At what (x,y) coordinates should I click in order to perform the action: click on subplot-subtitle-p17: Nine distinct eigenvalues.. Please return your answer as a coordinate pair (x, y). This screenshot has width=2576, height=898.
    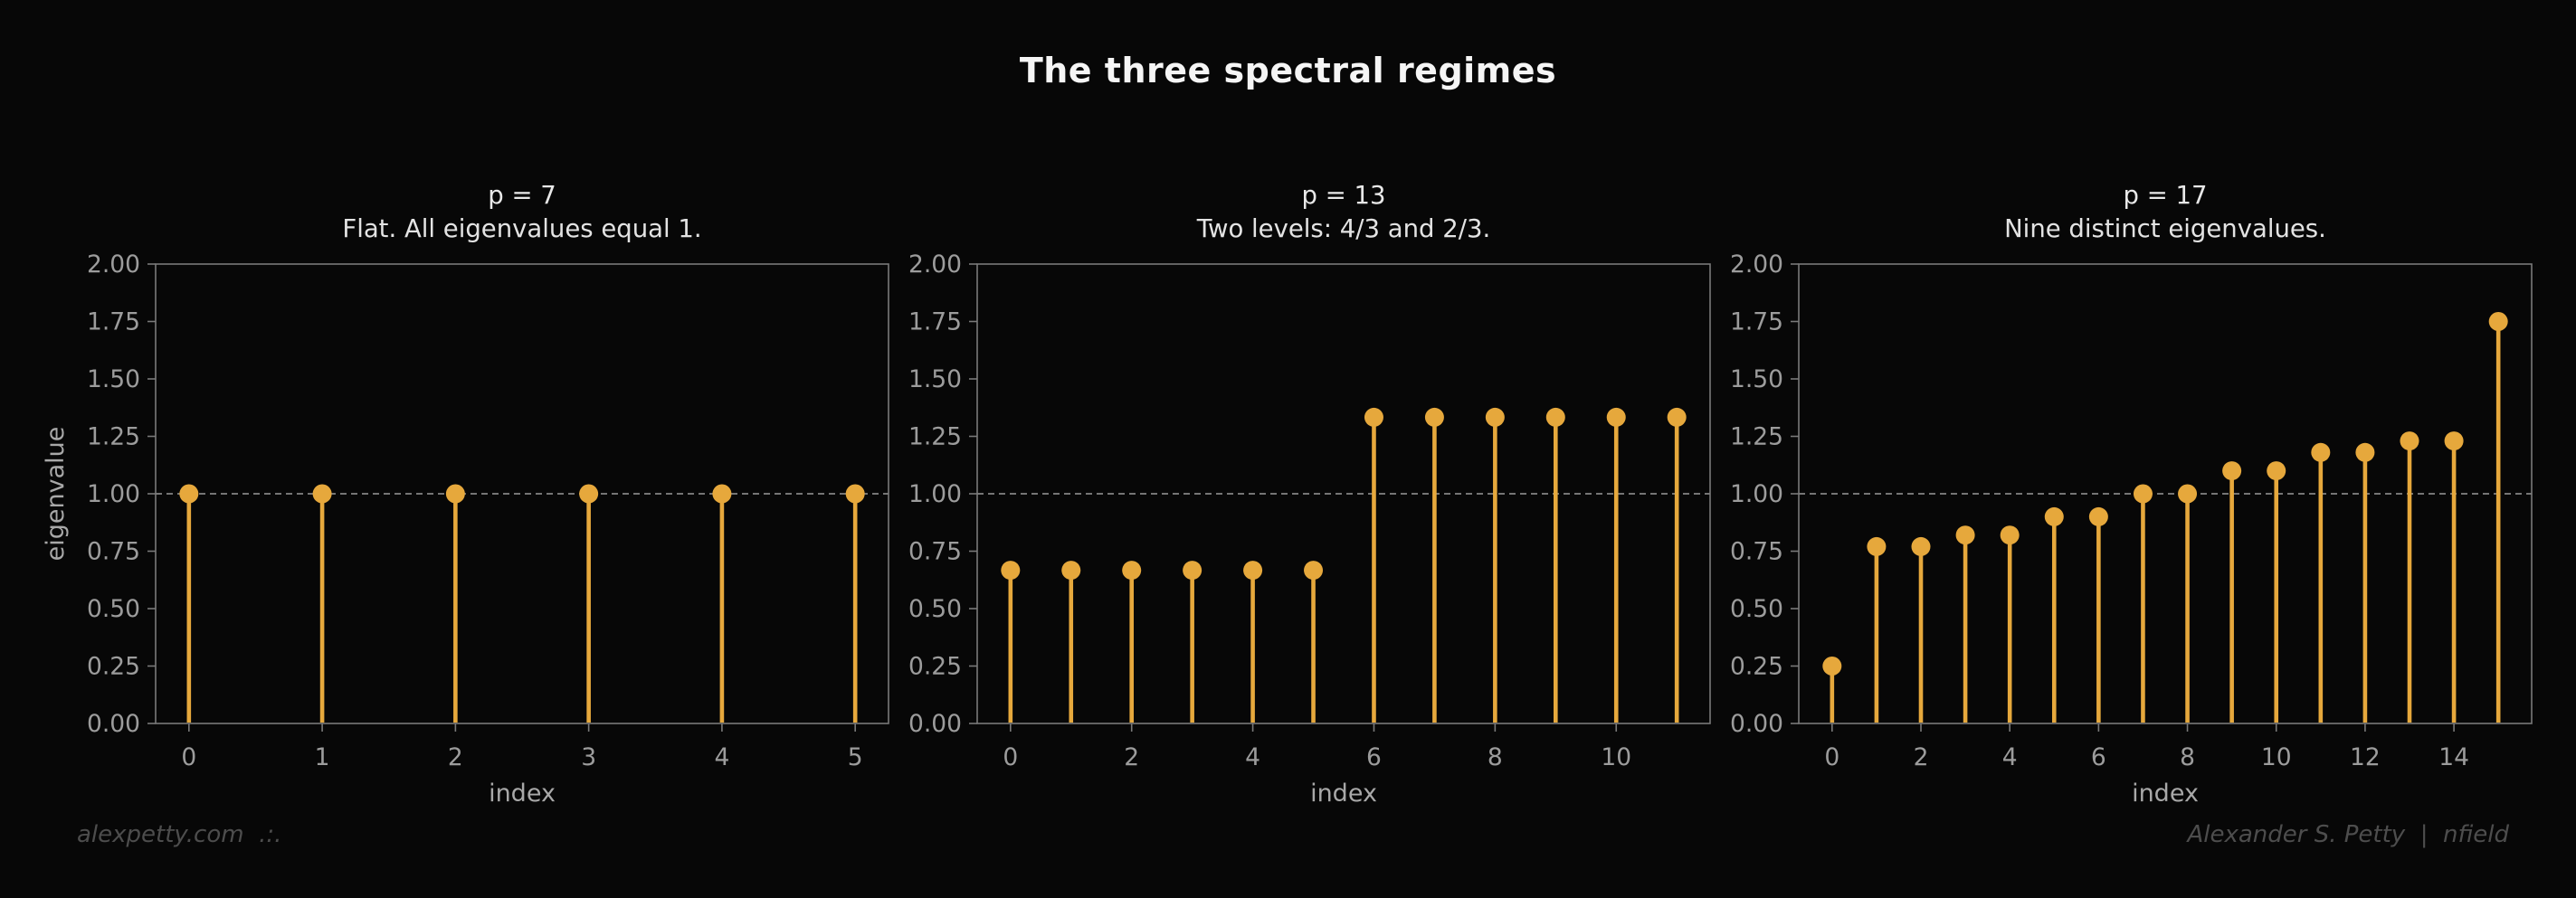
    Looking at the image, I should click on (2165, 228).